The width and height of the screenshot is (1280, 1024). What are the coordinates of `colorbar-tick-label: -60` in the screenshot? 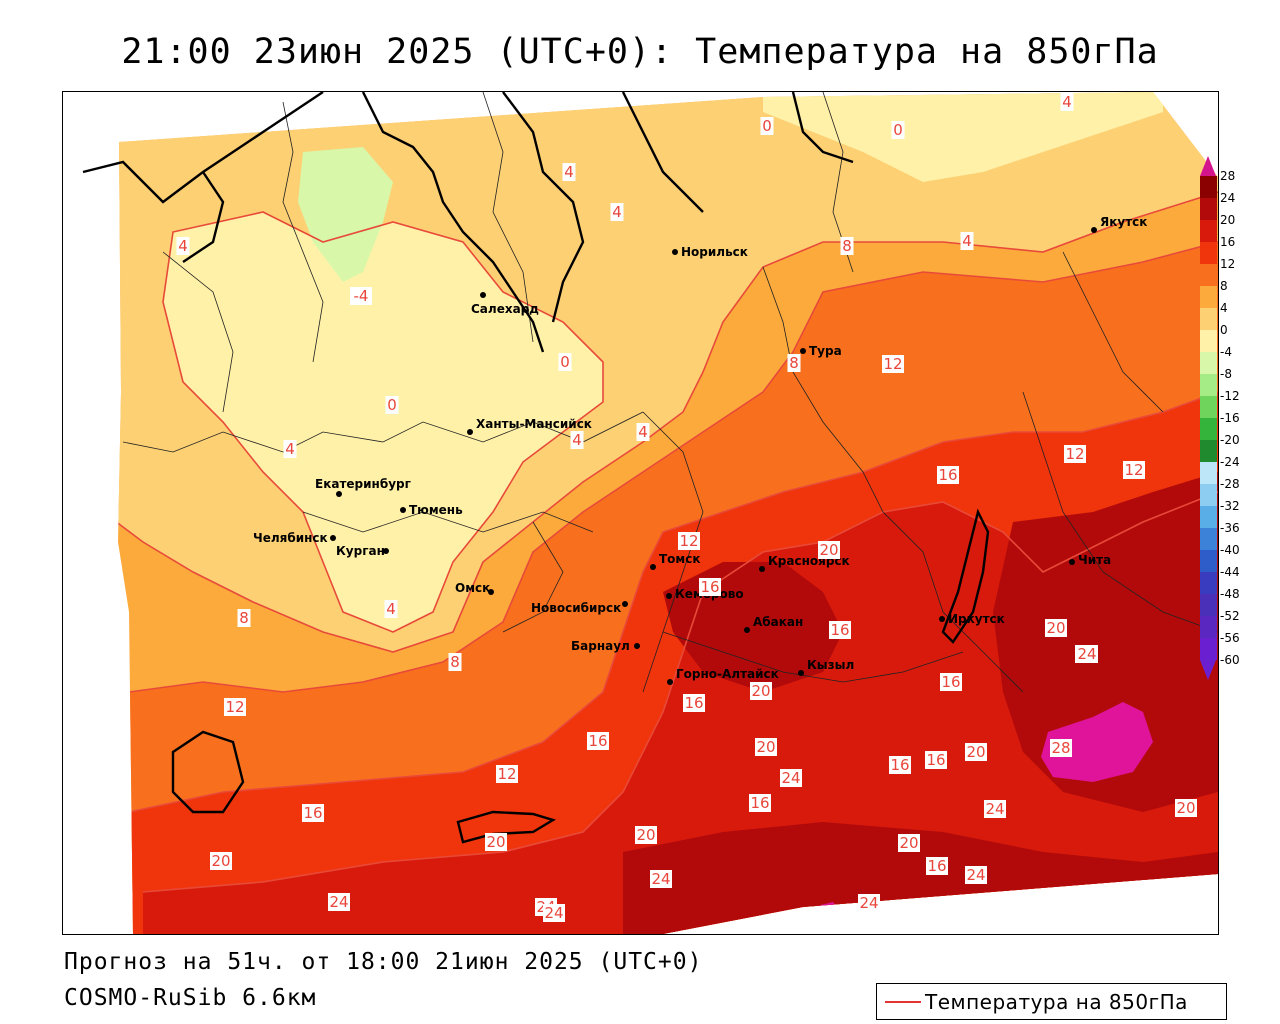 It's located at (1230, 660).